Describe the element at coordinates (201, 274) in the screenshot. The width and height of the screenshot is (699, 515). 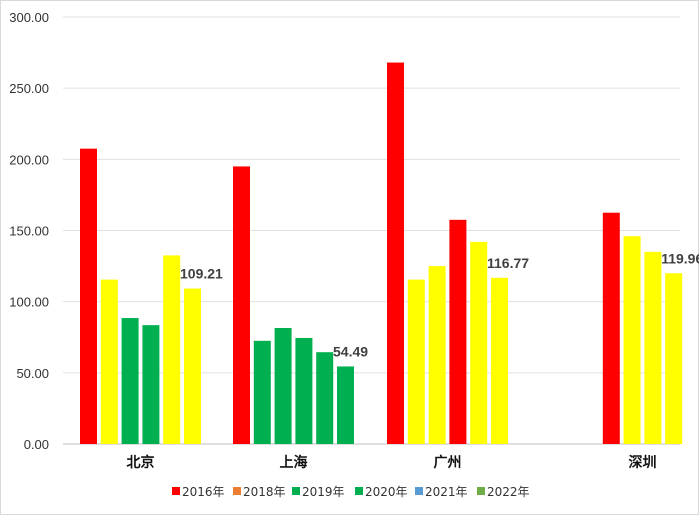
I see `data-label: 109.21` at that location.